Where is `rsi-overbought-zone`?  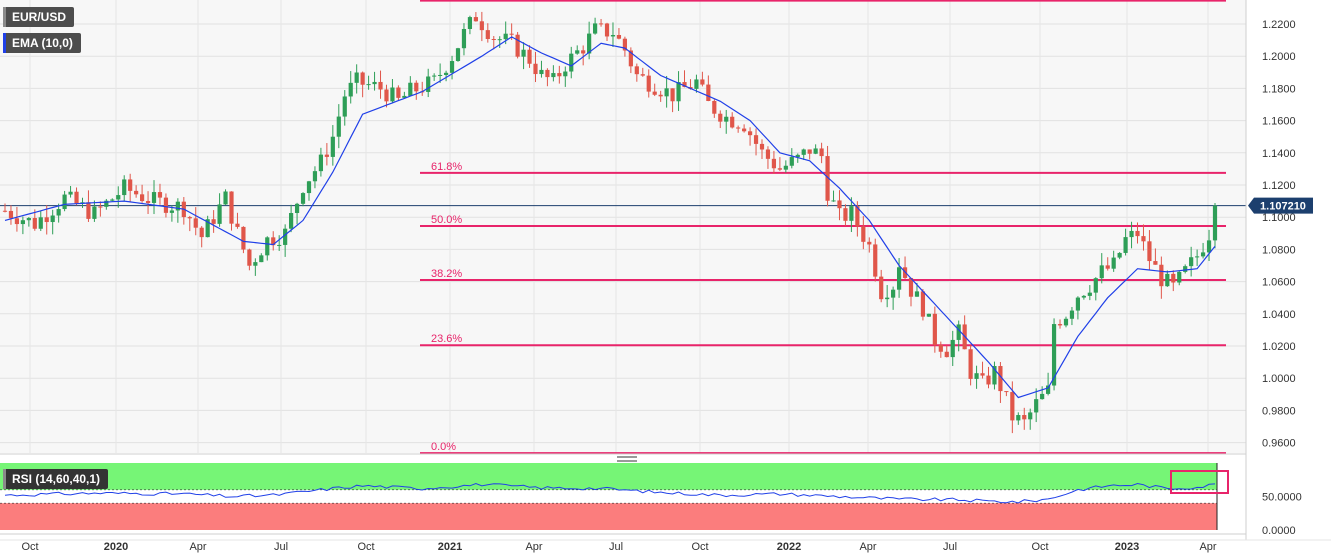
rsi-overbought-zone is located at coordinates (608, 476).